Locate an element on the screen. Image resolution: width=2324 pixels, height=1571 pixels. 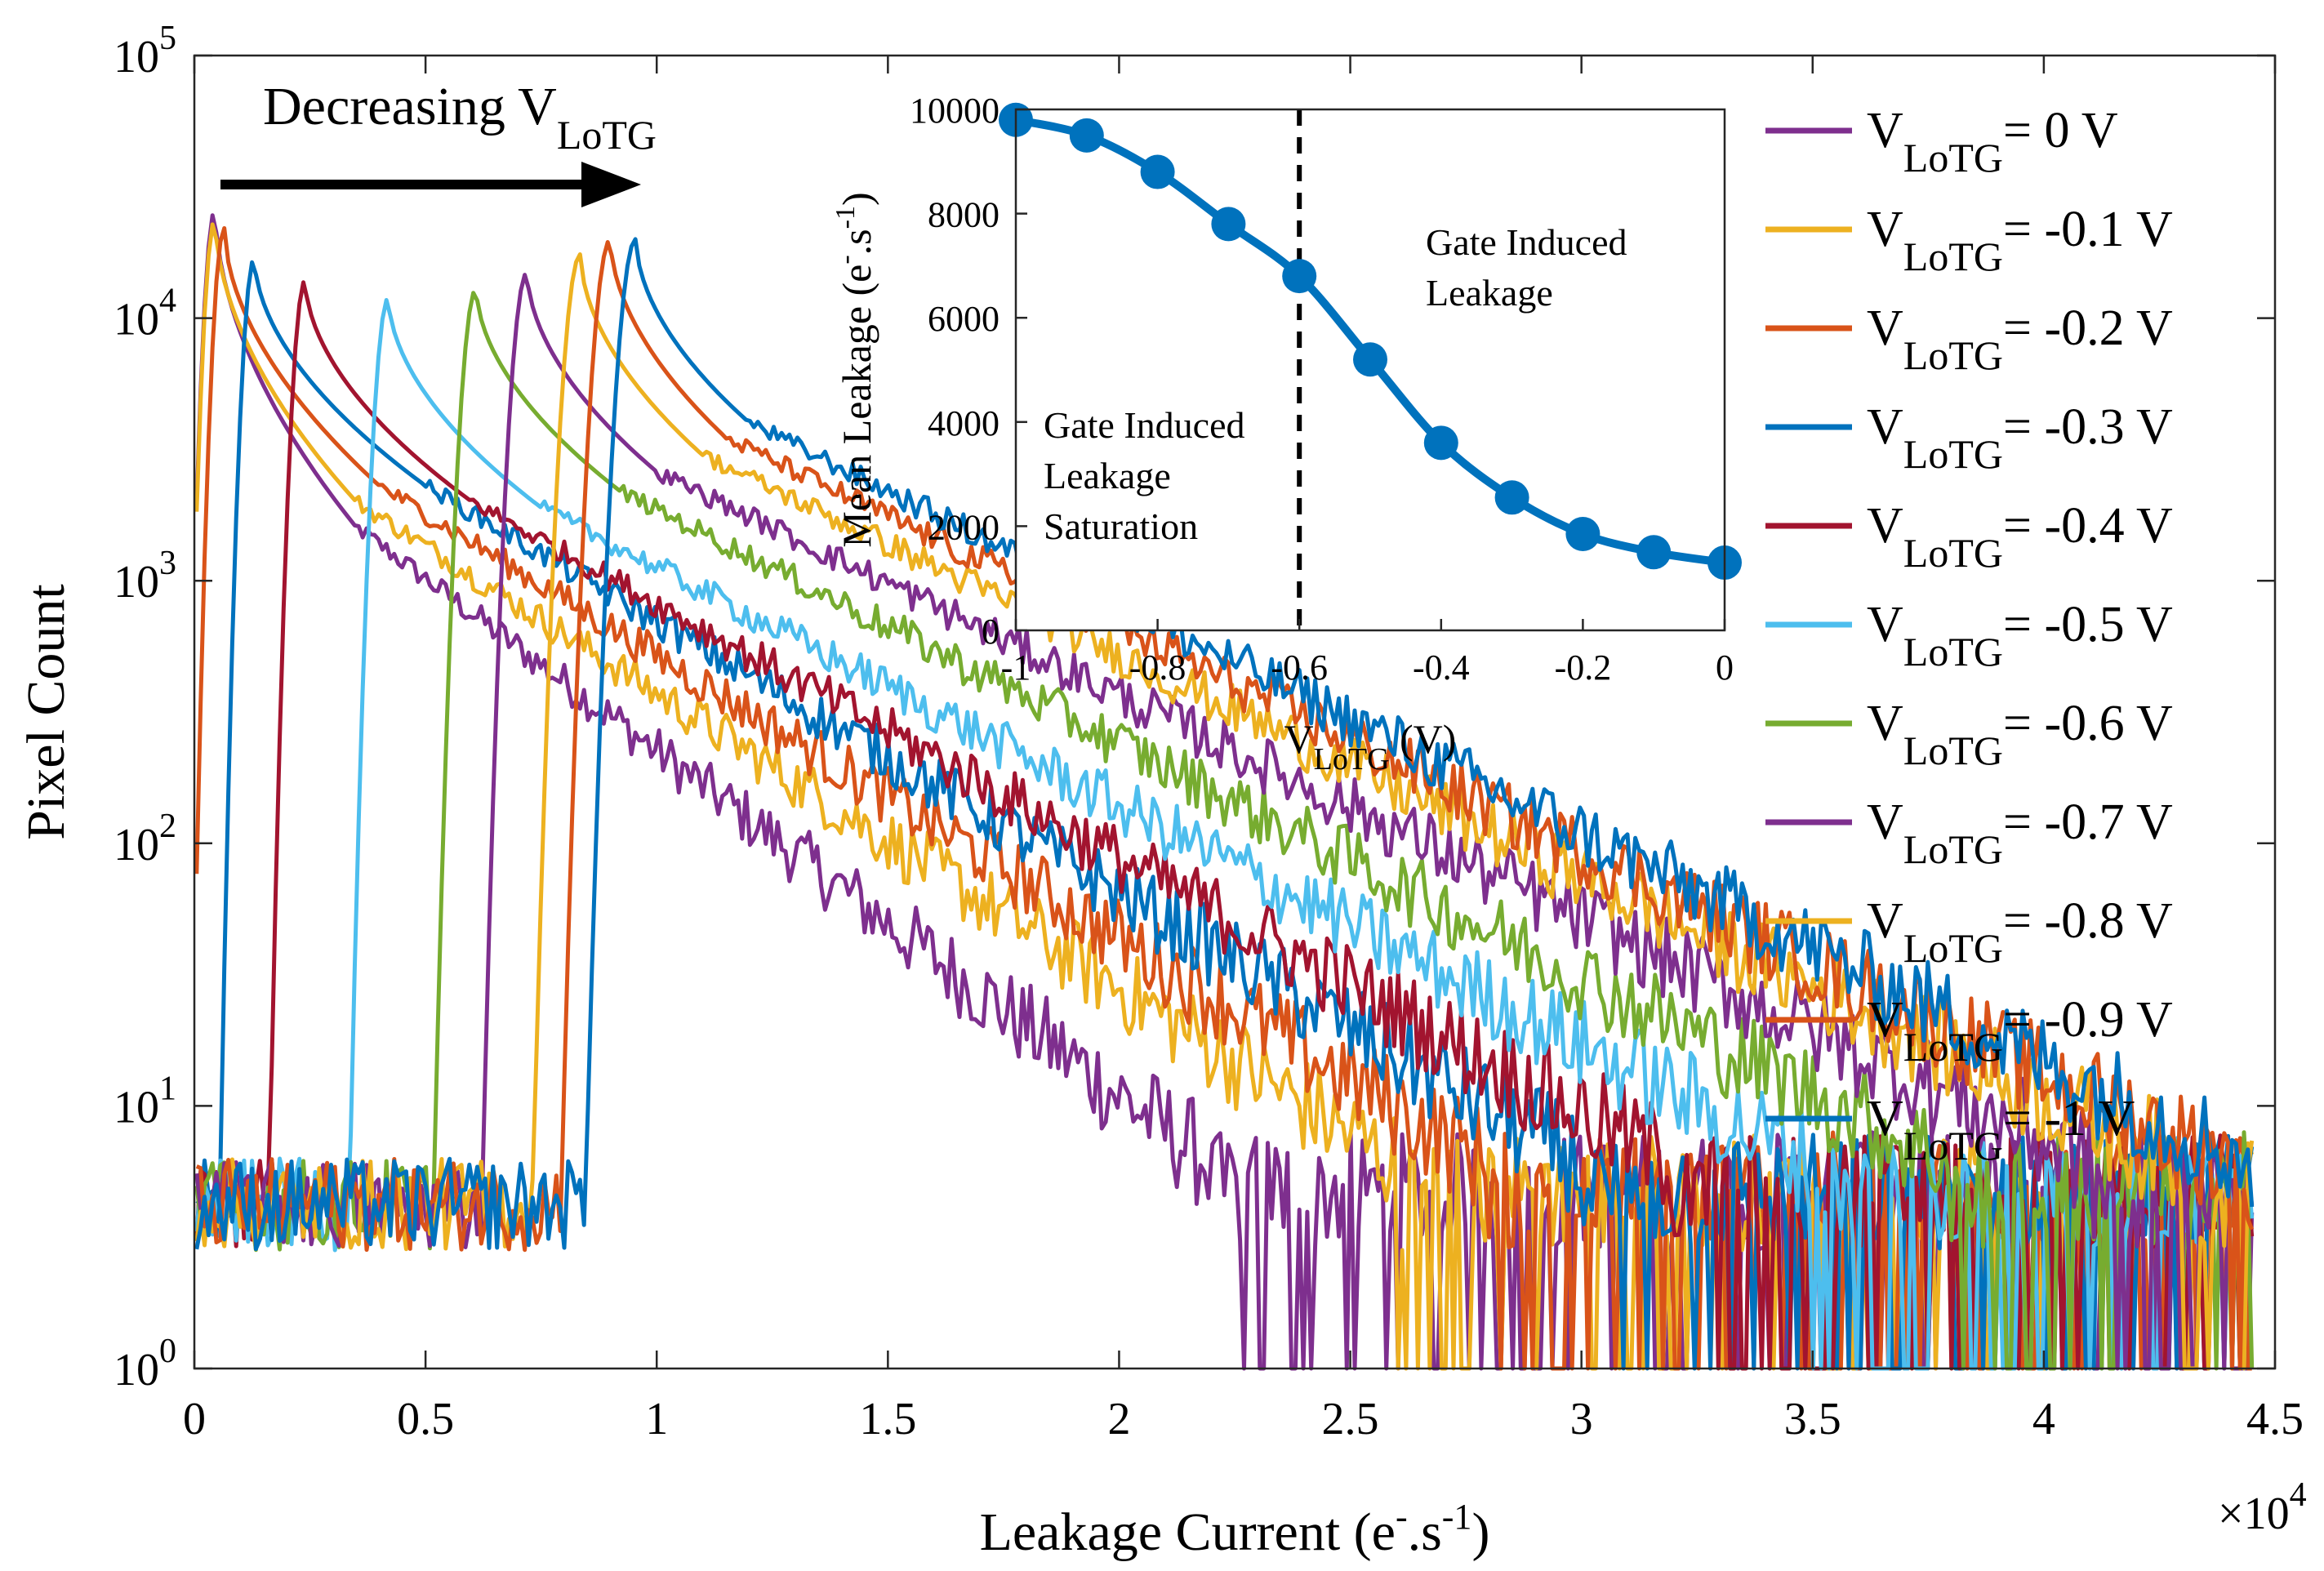
legend-entry-8: VLoTG= -0.8 V is located at coordinates (2020, 932).